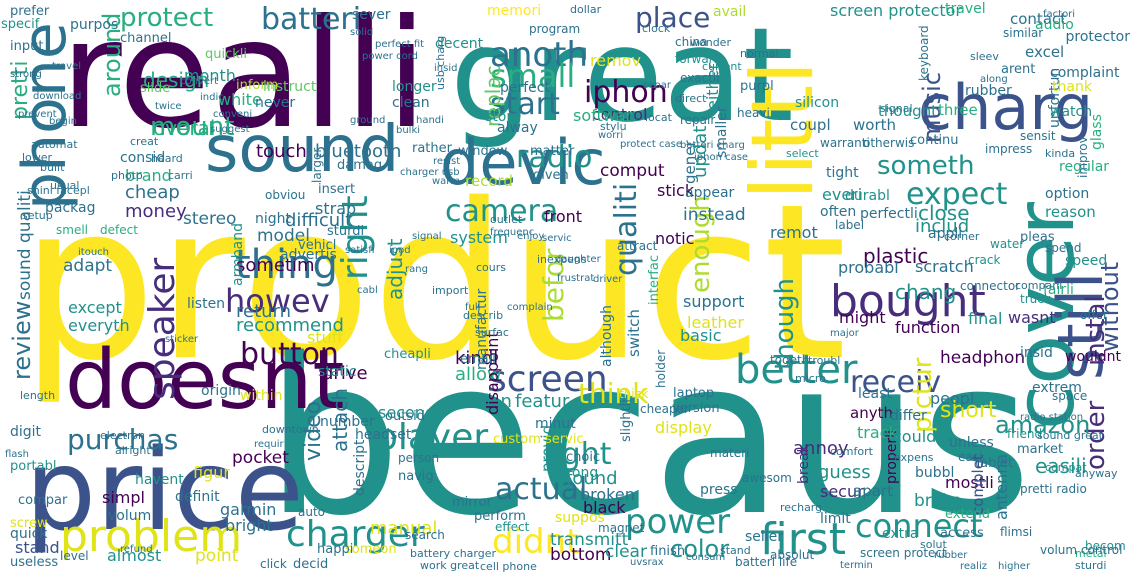 Image resolution: width=1130 pixels, height=572 pixels. What do you see at coordinates (93, 252) in the screenshot?
I see `word-itouch: itouch` at bounding box center [93, 252].